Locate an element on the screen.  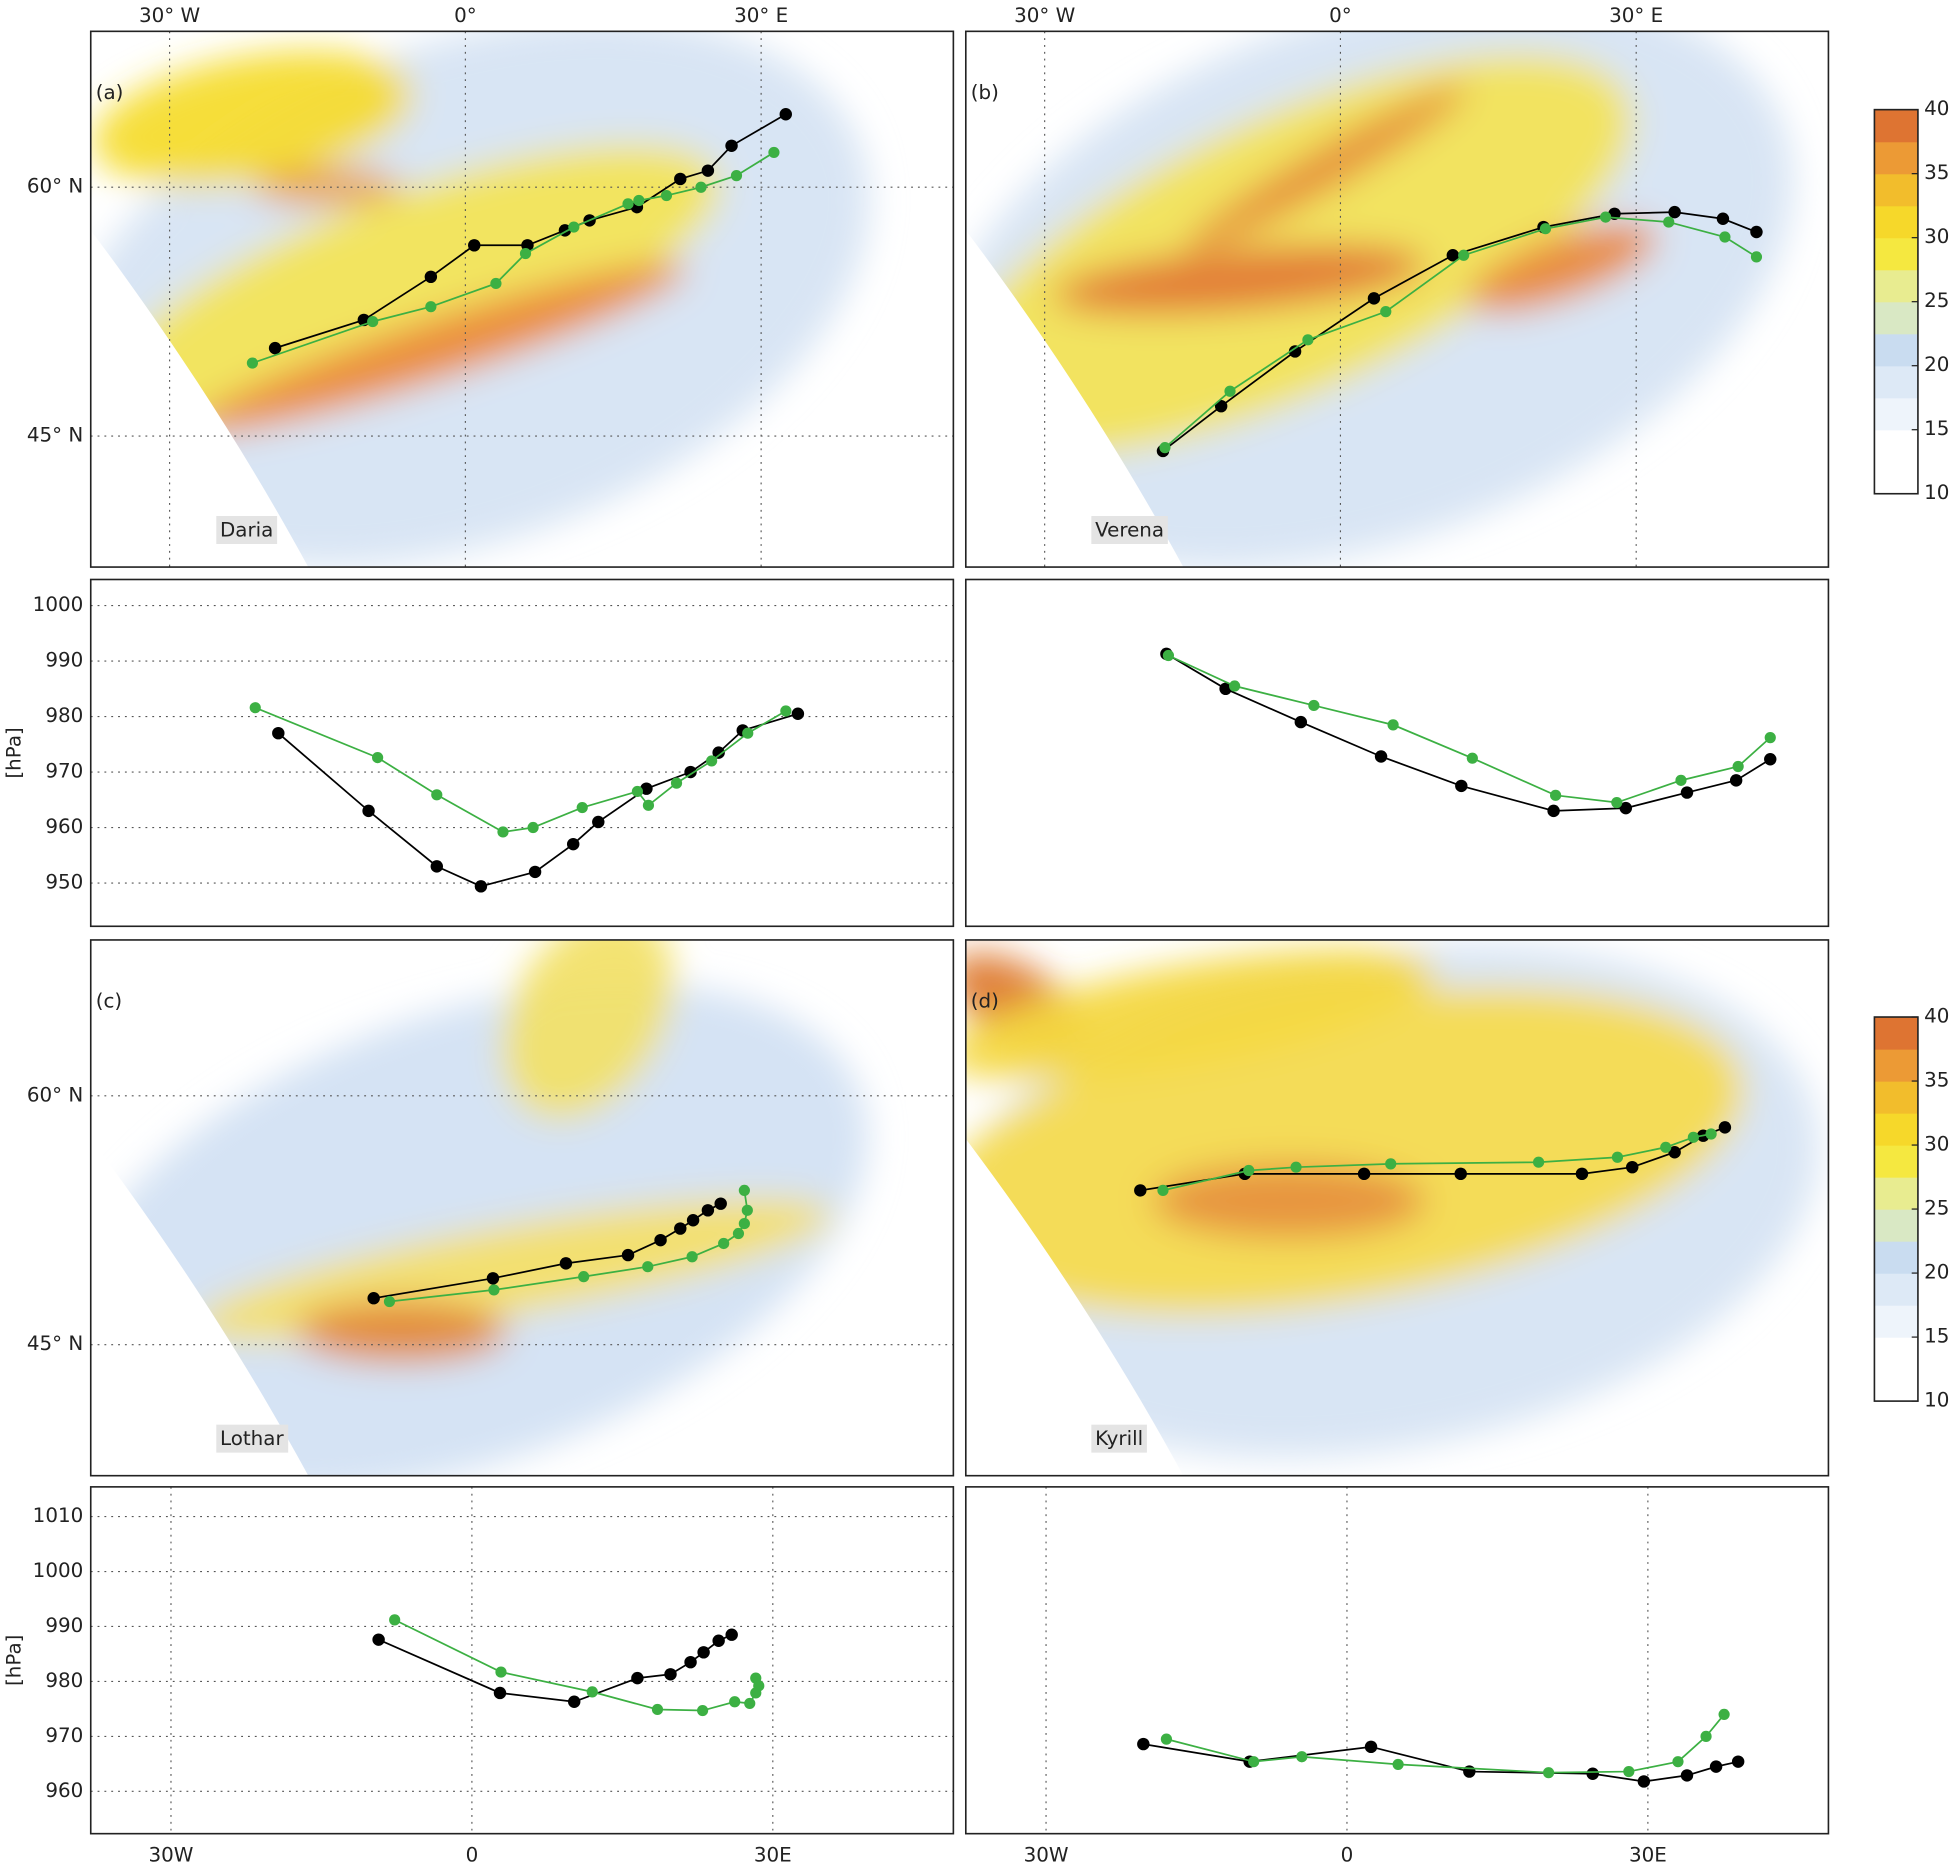
colorbar-tick-label: 40 is located at coordinates (1936, 1016).